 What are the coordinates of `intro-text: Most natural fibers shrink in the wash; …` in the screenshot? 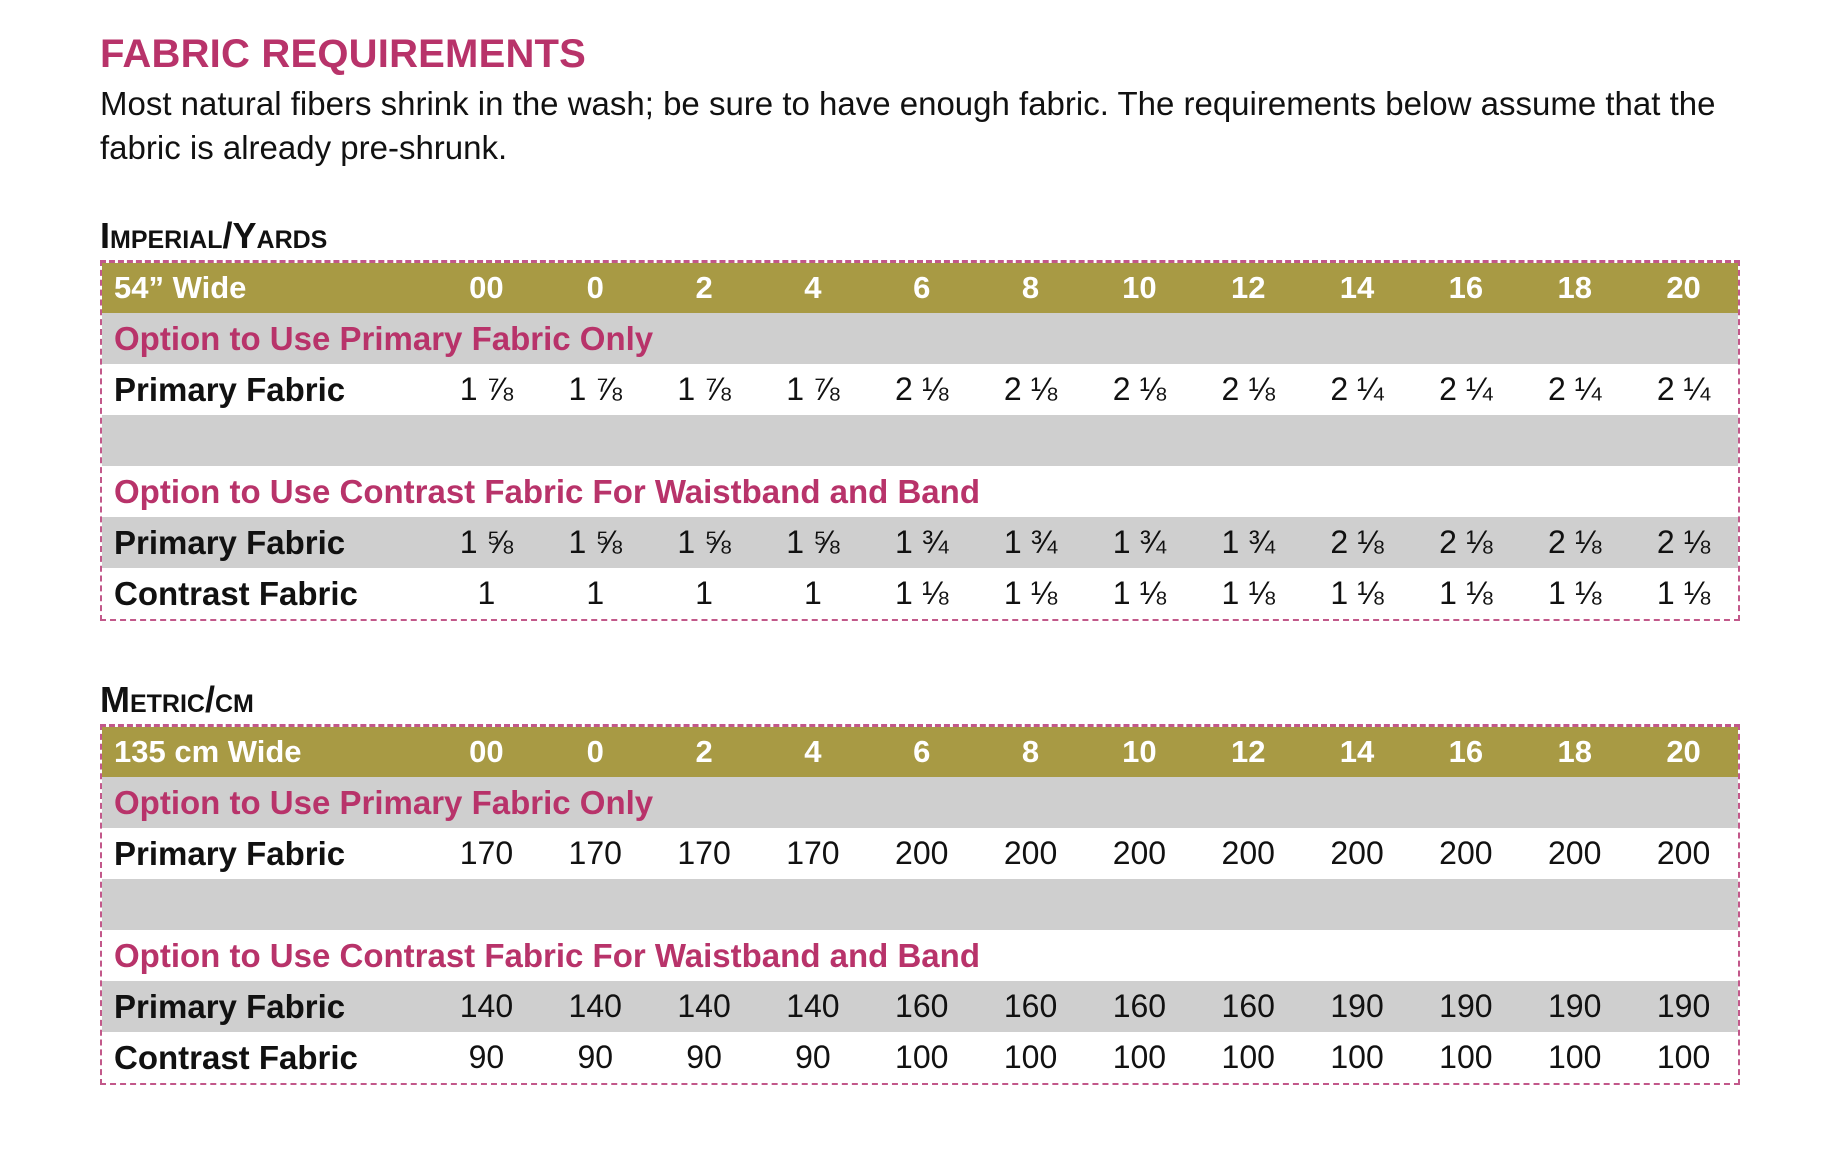 It's located at (908, 125).